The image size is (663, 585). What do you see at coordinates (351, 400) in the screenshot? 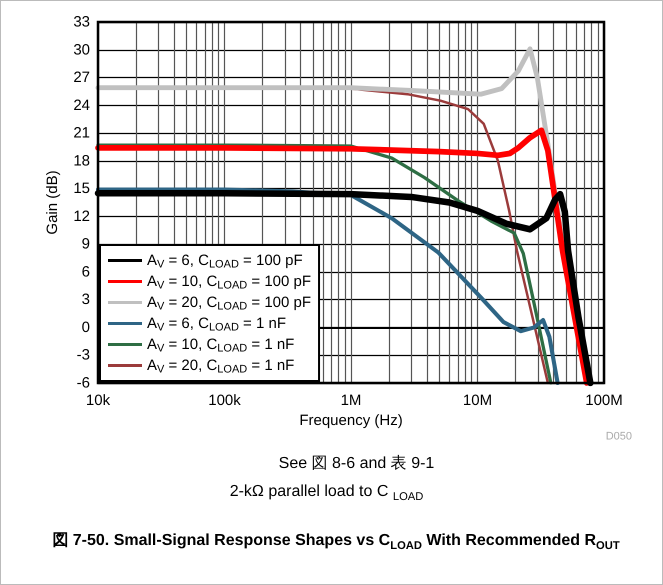
I see `x-tick-label: 1M` at bounding box center [351, 400].